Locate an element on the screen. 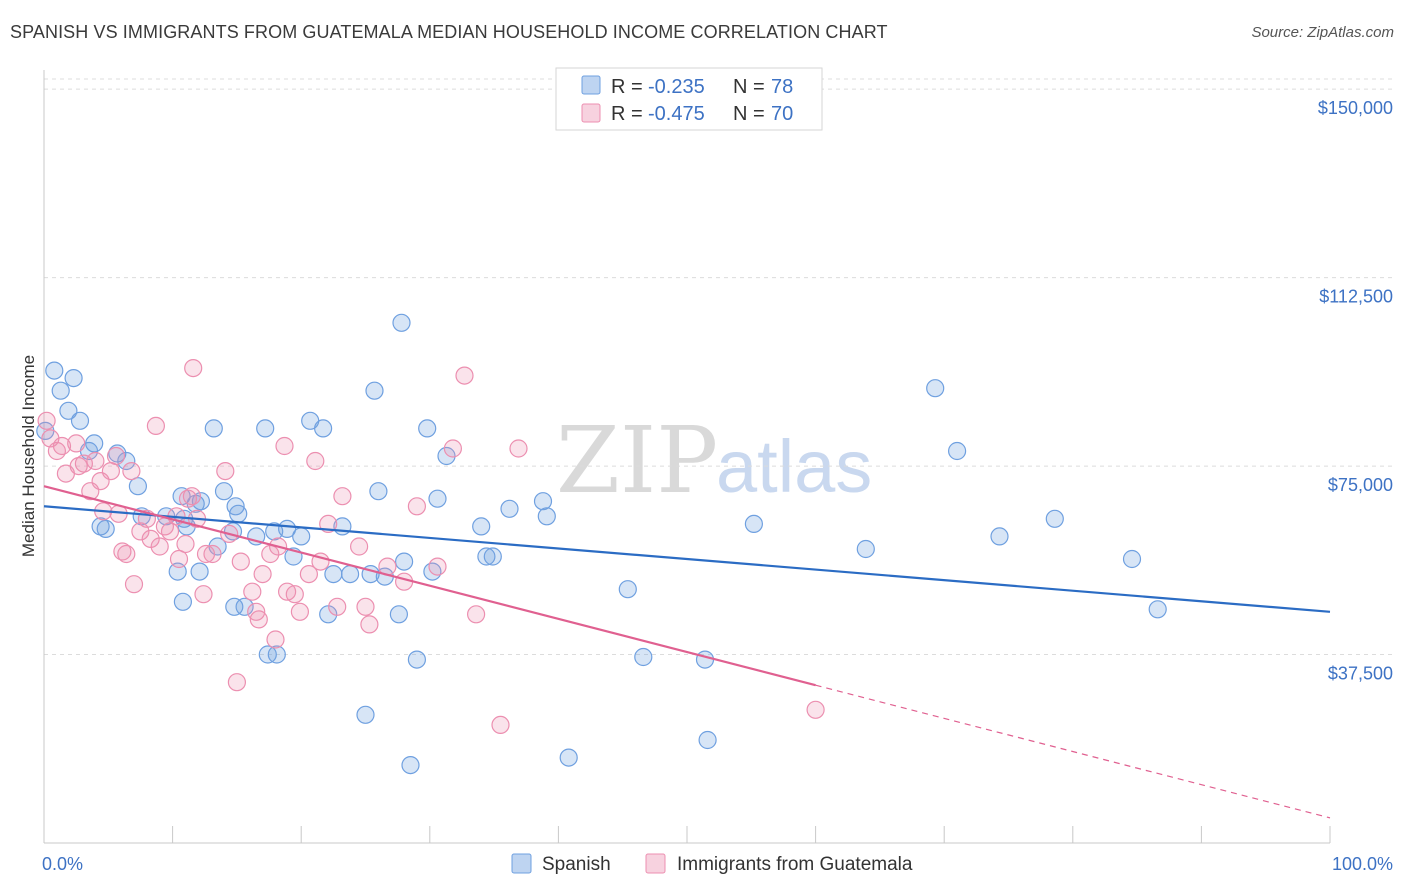  legend-n-value-guatemala: 70 is located at coordinates (782, 114).